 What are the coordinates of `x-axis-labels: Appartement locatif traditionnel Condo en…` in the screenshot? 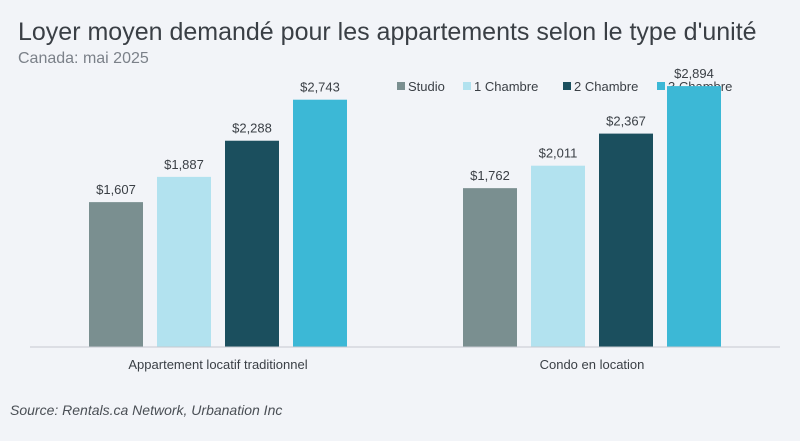 It's located at (386, 364).